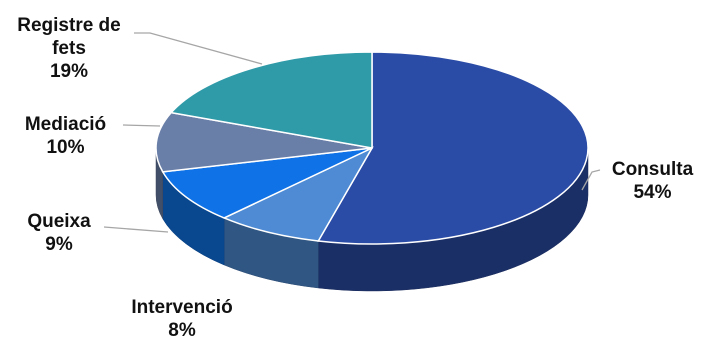  Describe the element at coordinates (182, 307) in the screenshot. I see `label-intervencio-name: Intervenció` at that location.